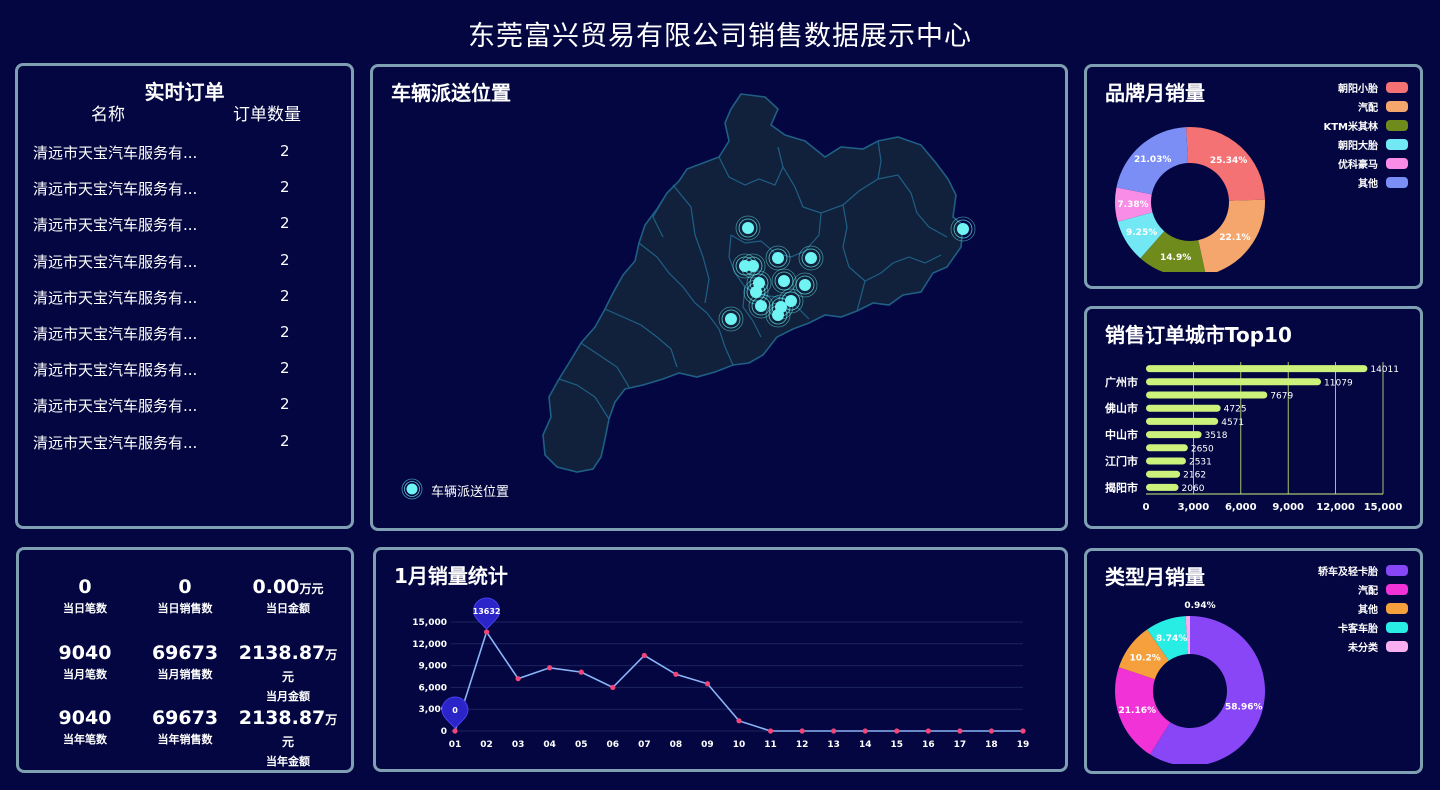 The image size is (1440, 790). I want to click on page-title: 东莞富兴贸易有限公司销售数据展示中心, so click(720, 36).